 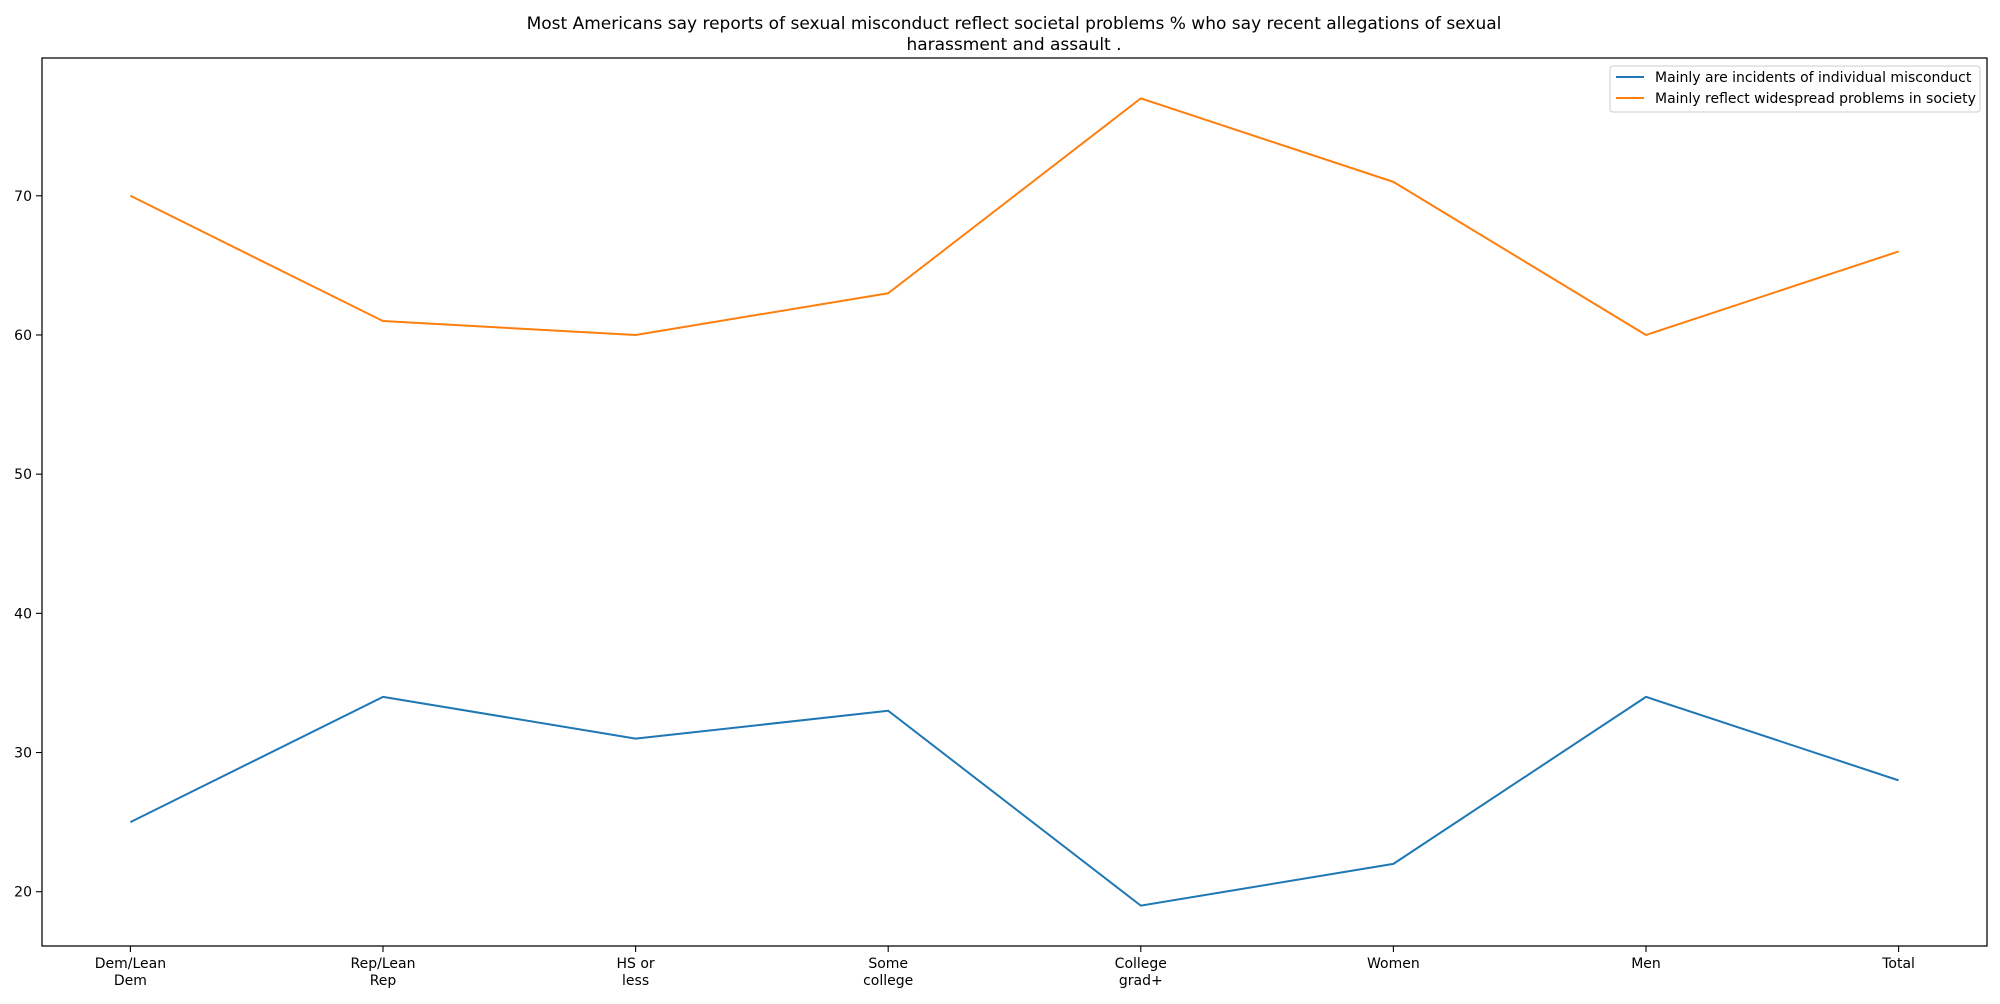 What do you see at coordinates (1393, 964) in the screenshot?
I see `x-tick-label: Women` at bounding box center [1393, 964].